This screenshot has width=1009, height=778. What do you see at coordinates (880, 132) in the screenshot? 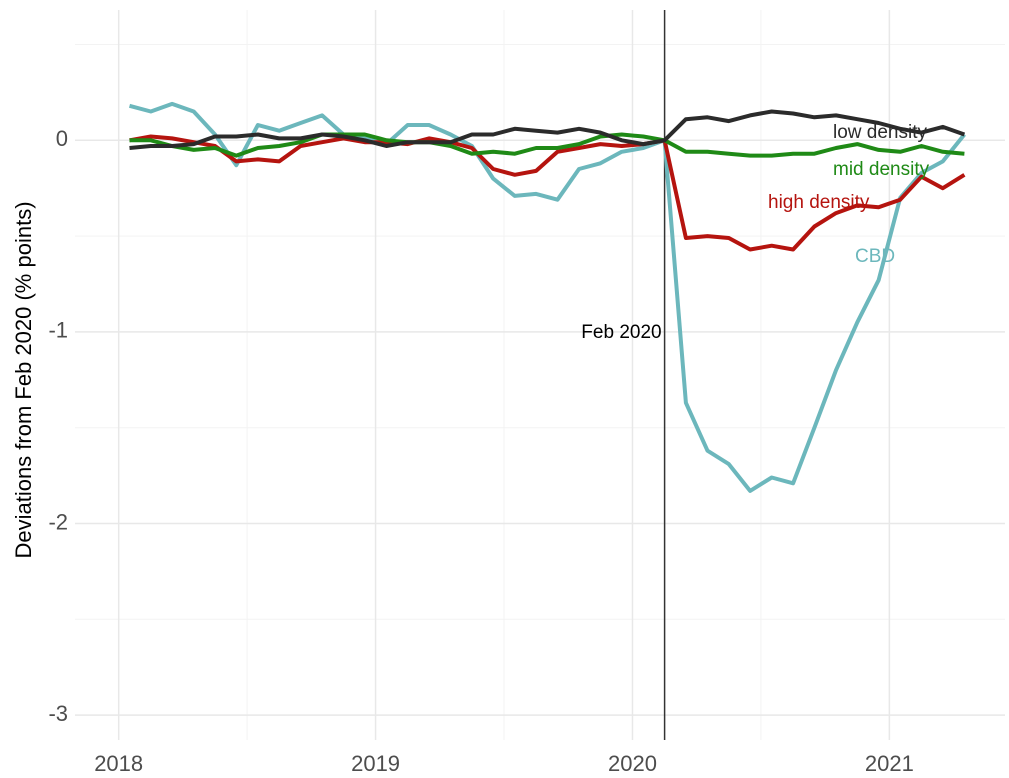
I see `series-label: low density` at bounding box center [880, 132].